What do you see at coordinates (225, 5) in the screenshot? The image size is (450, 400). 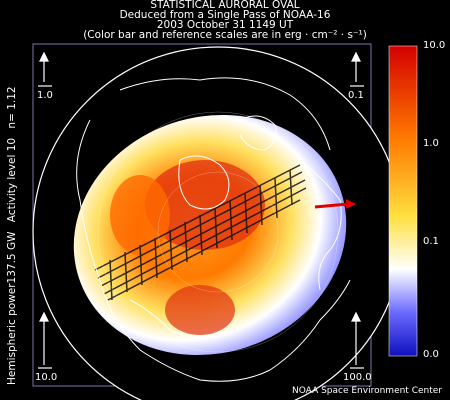 I see `title-line-1: STATISTICAL AURORAL OVAL` at bounding box center [225, 5].